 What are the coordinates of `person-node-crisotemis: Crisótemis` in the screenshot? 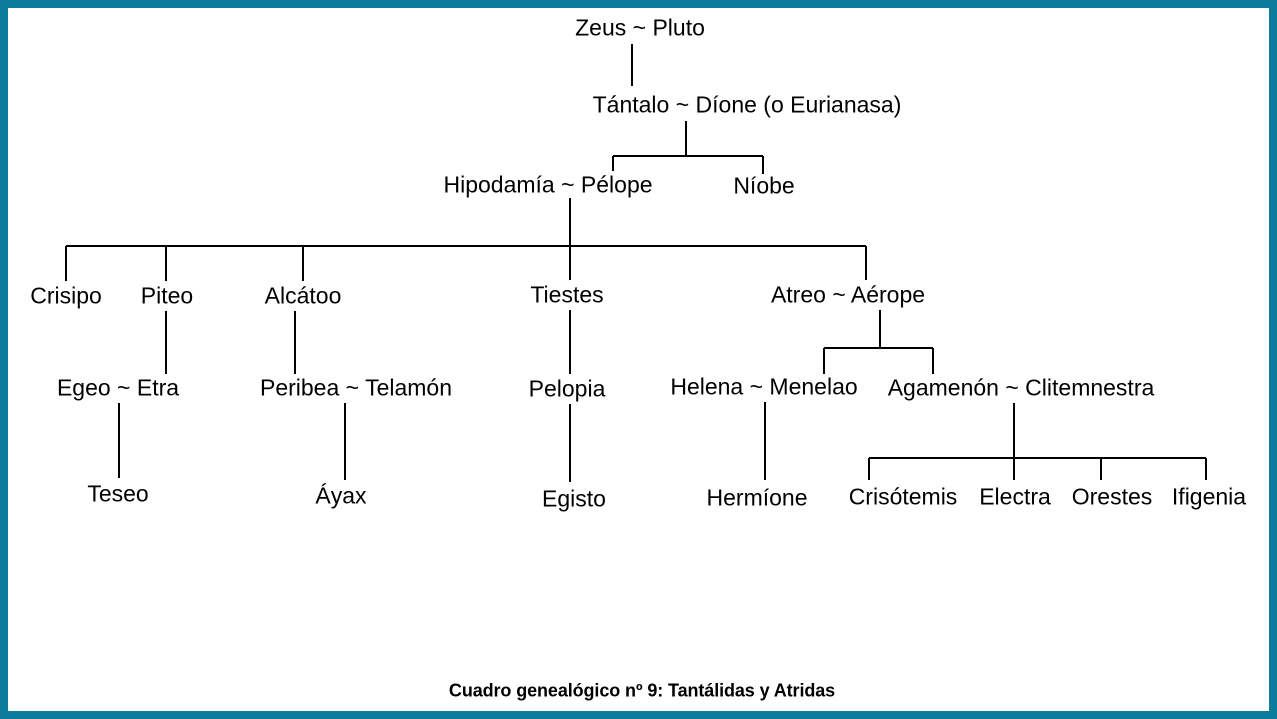 It's located at (903, 496).